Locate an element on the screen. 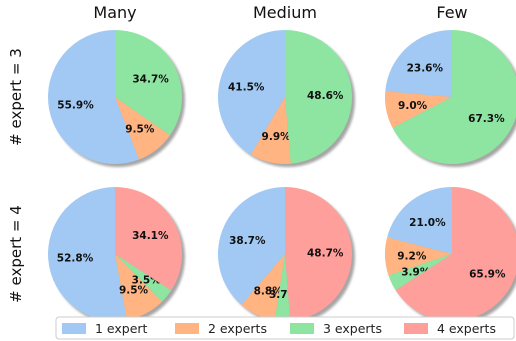 The width and height of the screenshot is (516, 341). slice-percent-label: 9.9% is located at coordinates (277, 137).